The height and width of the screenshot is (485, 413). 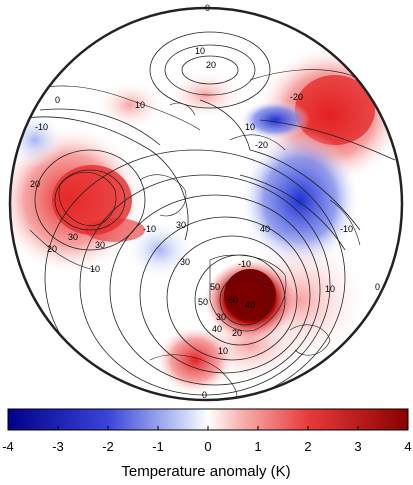 I want to click on colorbar: -4 -3 -2 -1 0 1 2 3 4 Temperature anomaly (K), so click(x=207, y=444).